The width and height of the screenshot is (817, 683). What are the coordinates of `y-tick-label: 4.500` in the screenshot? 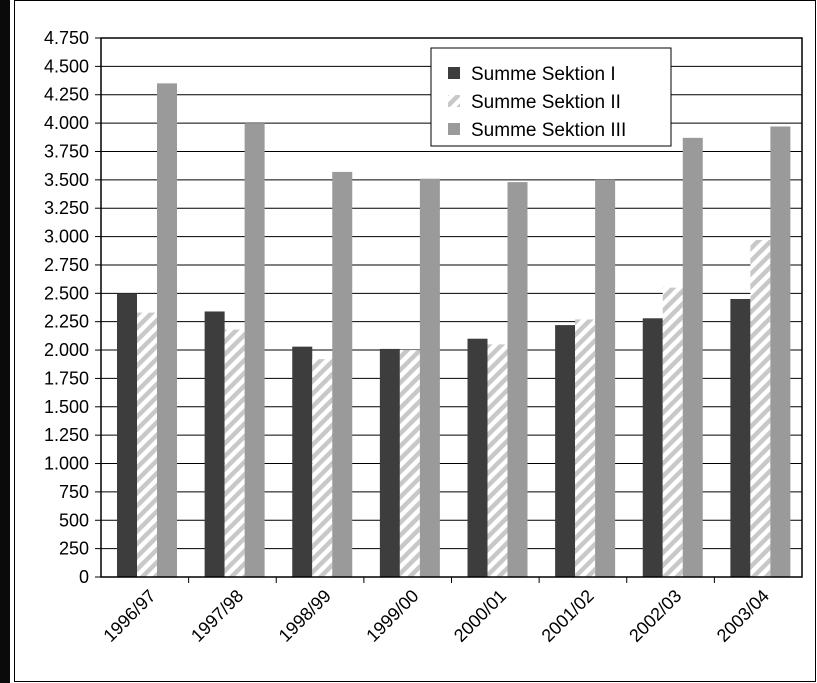 It's located at (66, 66).